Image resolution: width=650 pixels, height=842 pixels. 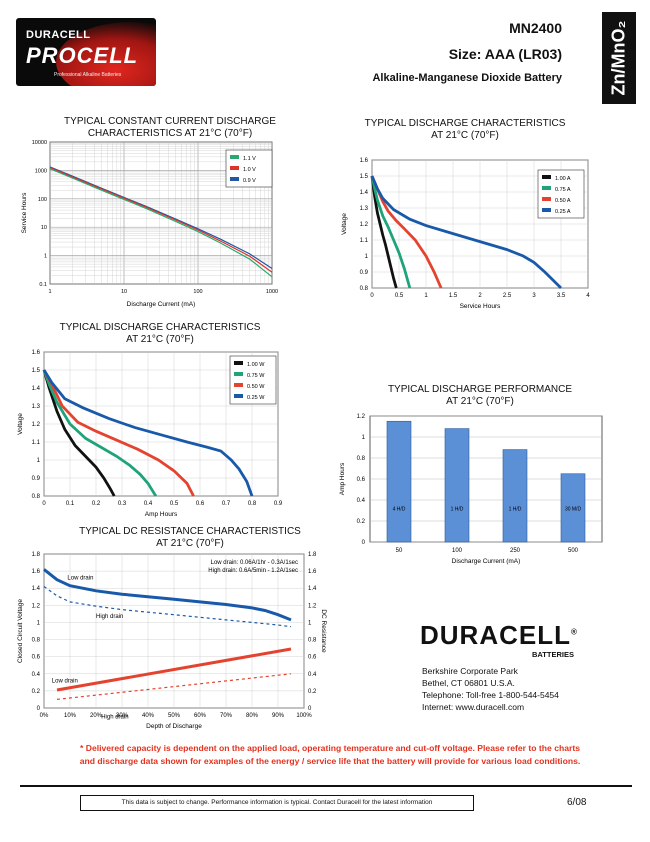 What do you see at coordinates (490, 695) in the screenshot?
I see `phone: Telephone: Toll-free 1-800-544-5454` at bounding box center [490, 695].